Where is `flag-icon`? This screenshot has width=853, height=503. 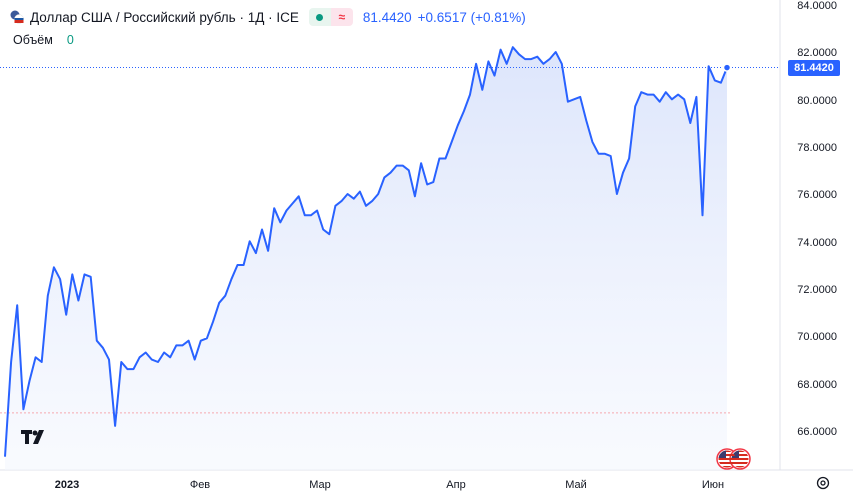 flag-icon is located at coordinates (17, 17).